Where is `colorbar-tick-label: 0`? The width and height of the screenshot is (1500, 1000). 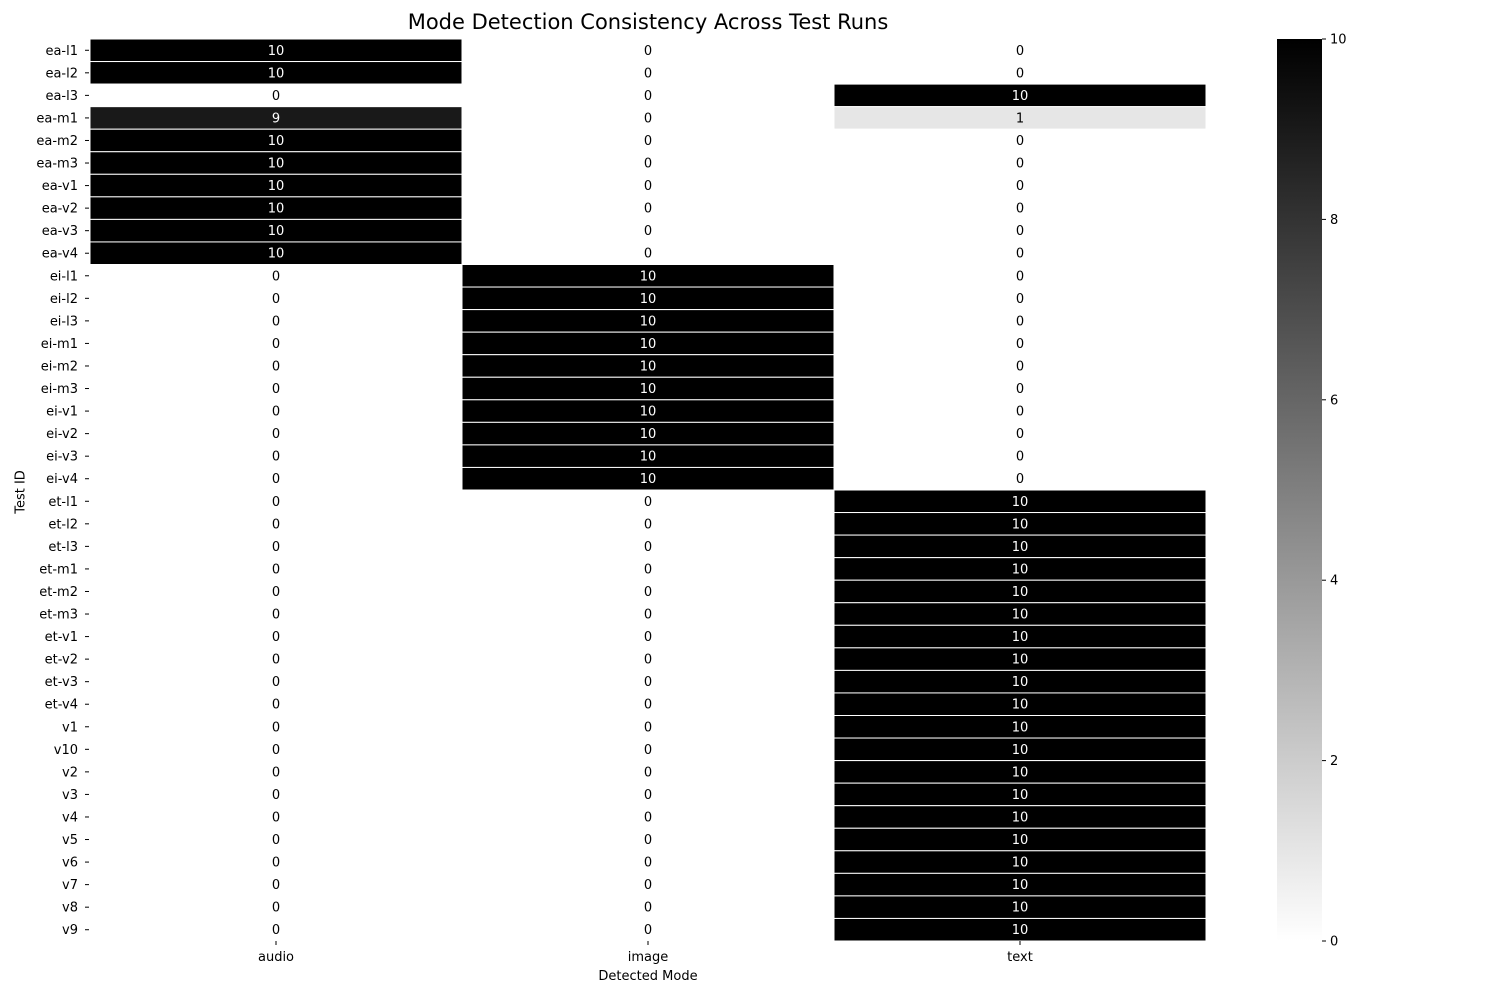 colorbar-tick-label: 0 is located at coordinates (1334, 942).